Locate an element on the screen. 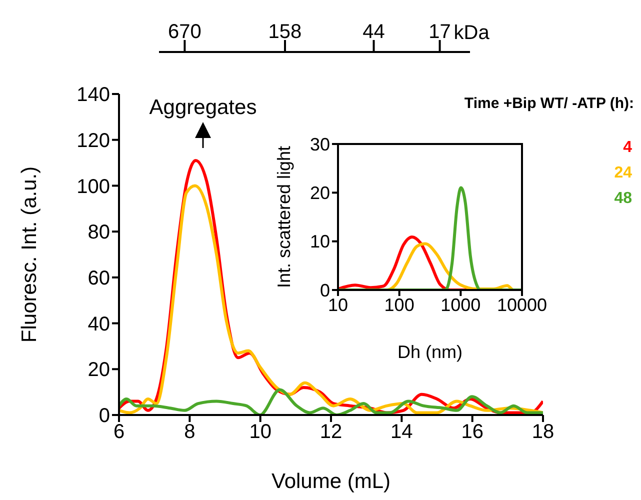  y-tick-label: 40 is located at coordinates (99, 324).